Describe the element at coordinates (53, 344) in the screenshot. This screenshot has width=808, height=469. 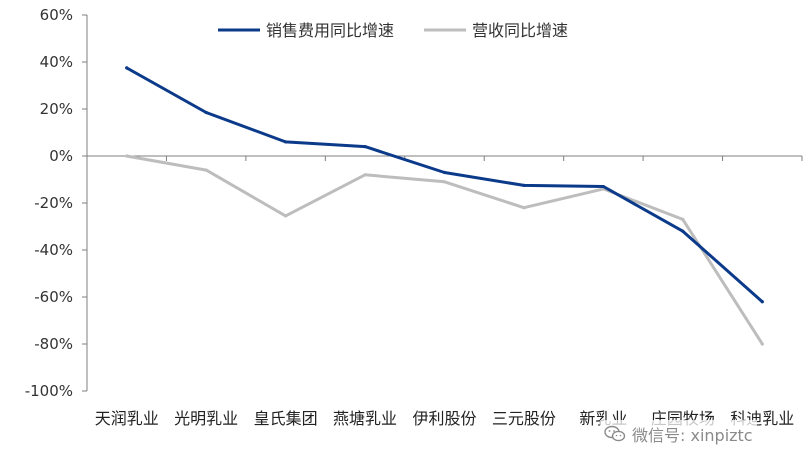
I see `y-tick-label: -80%` at that location.